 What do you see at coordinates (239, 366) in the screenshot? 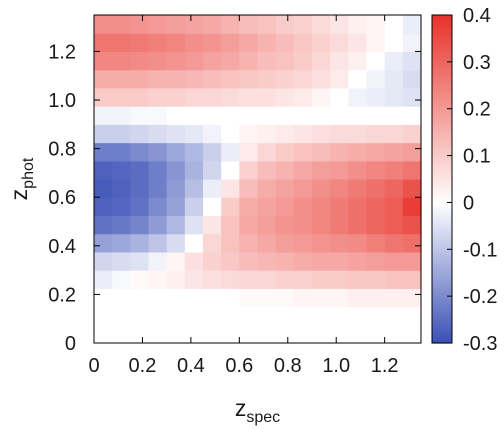
I see `x-tick-label: 0.6` at bounding box center [239, 366].